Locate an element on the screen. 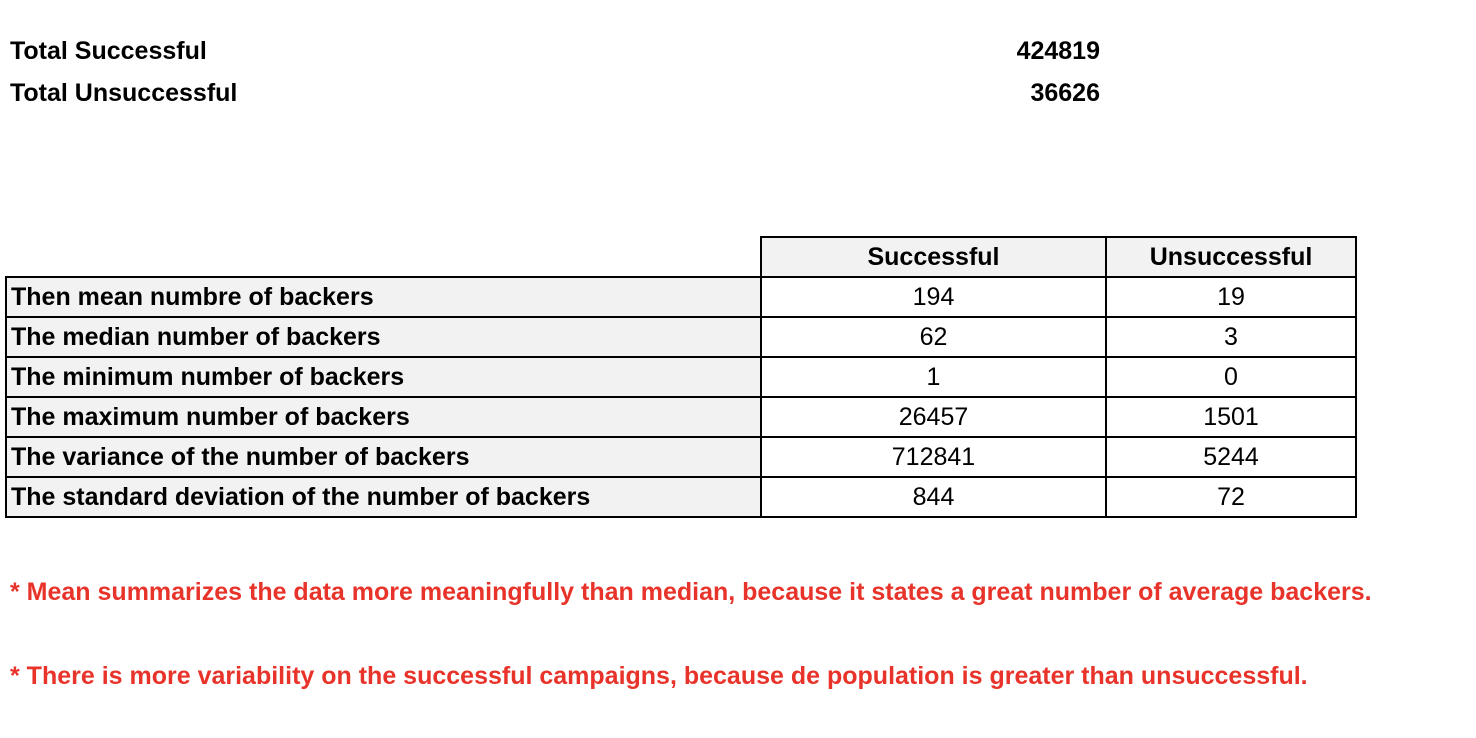 The image size is (1476, 738). successful-value: 194 is located at coordinates (933, 297).